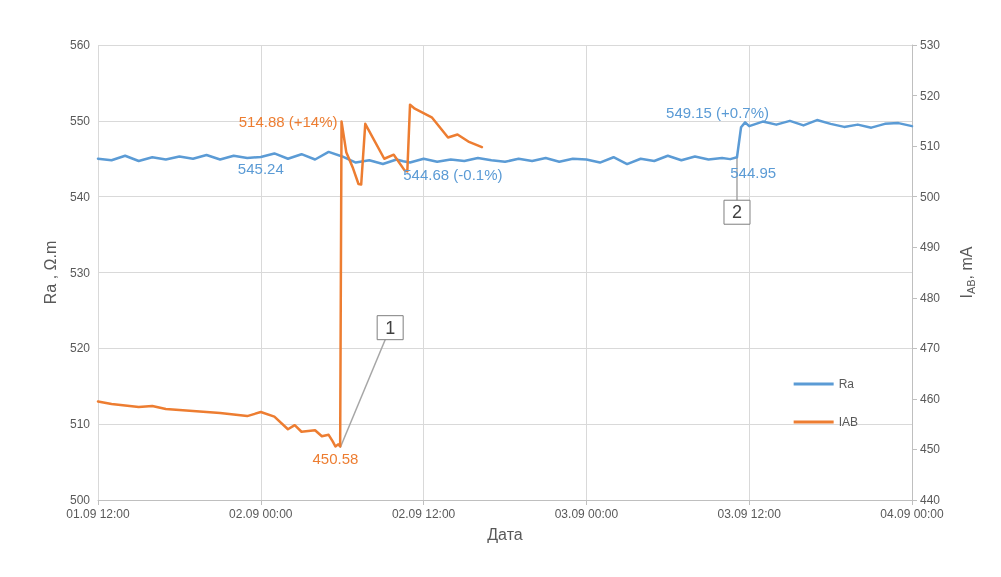 The height and width of the screenshot is (577, 1001). I want to click on y2-tick-label: 490, so click(930, 247).